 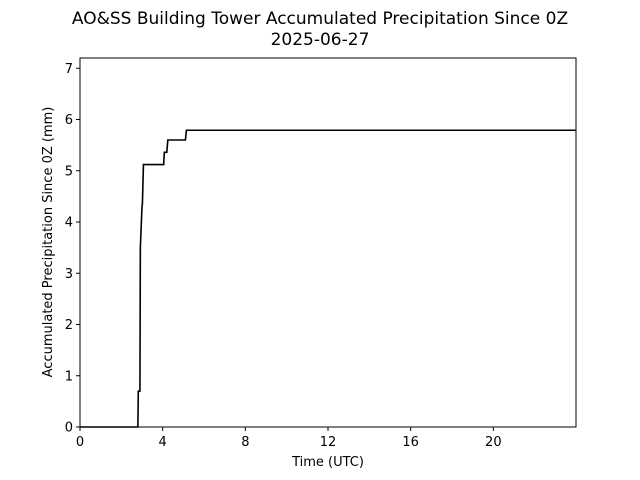 What do you see at coordinates (289, 438) in the screenshot?
I see `x-axis: 0 4 8 12 16 20` at bounding box center [289, 438].